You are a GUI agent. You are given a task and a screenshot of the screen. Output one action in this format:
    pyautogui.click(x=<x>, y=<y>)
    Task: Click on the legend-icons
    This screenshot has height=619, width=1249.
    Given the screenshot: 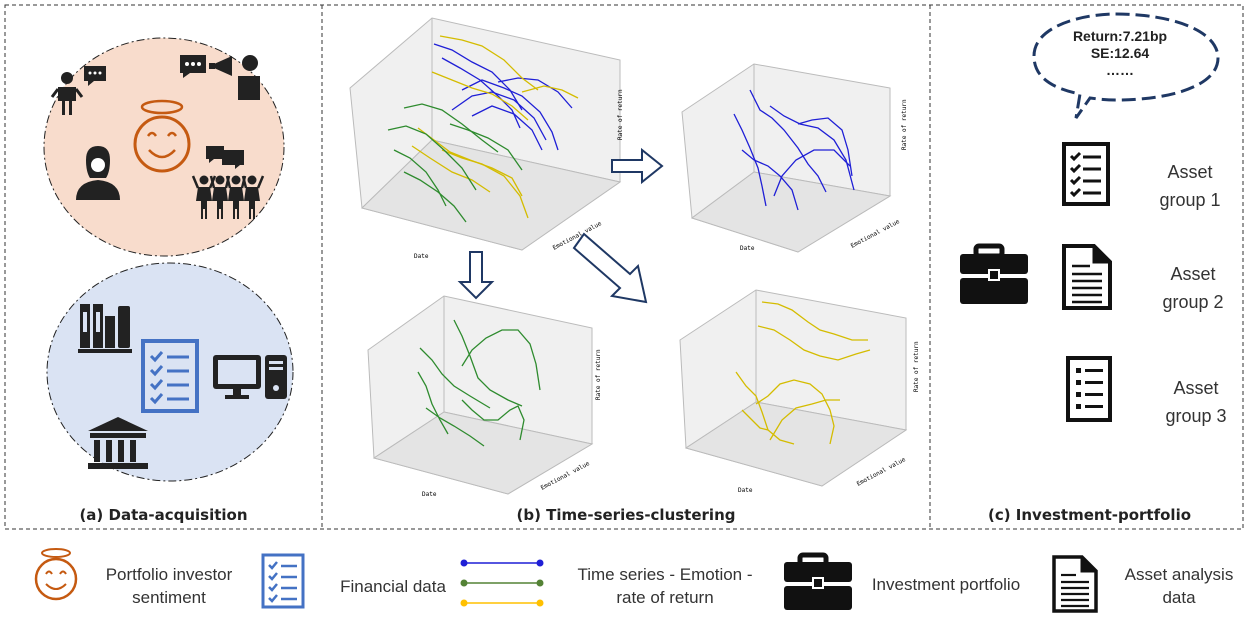 What is the action you would take?
    pyautogui.click(x=566, y=580)
    